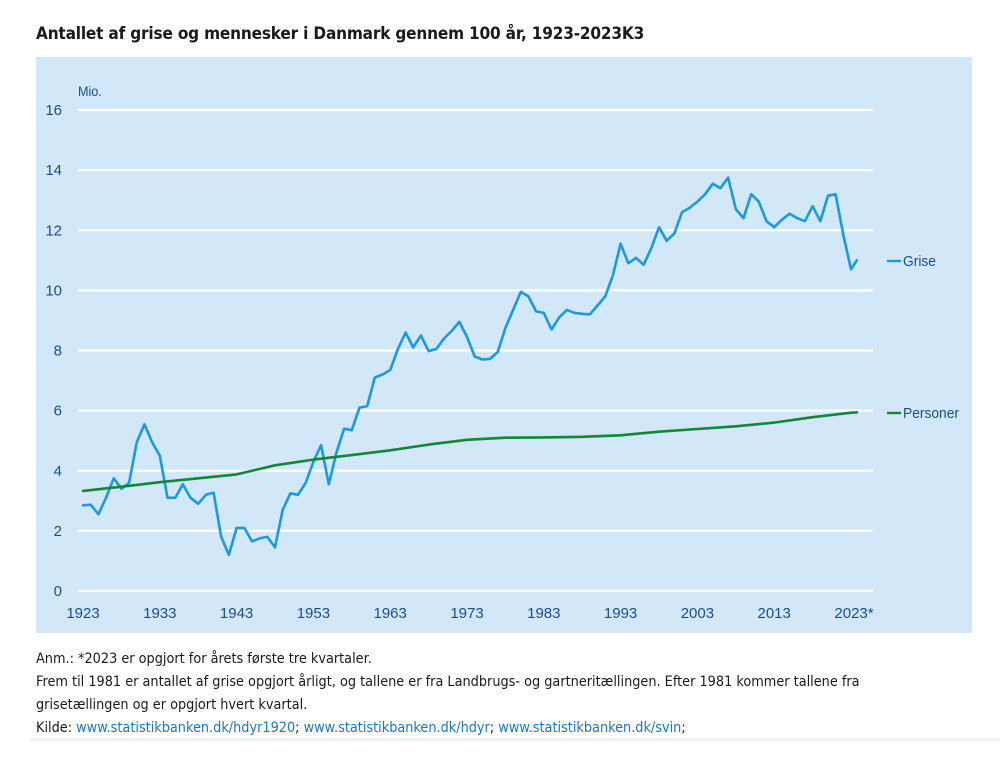 Image resolution: width=1007 pixels, height=762 pixels. I want to click on y-tick-label: 2, so click(58, 531).